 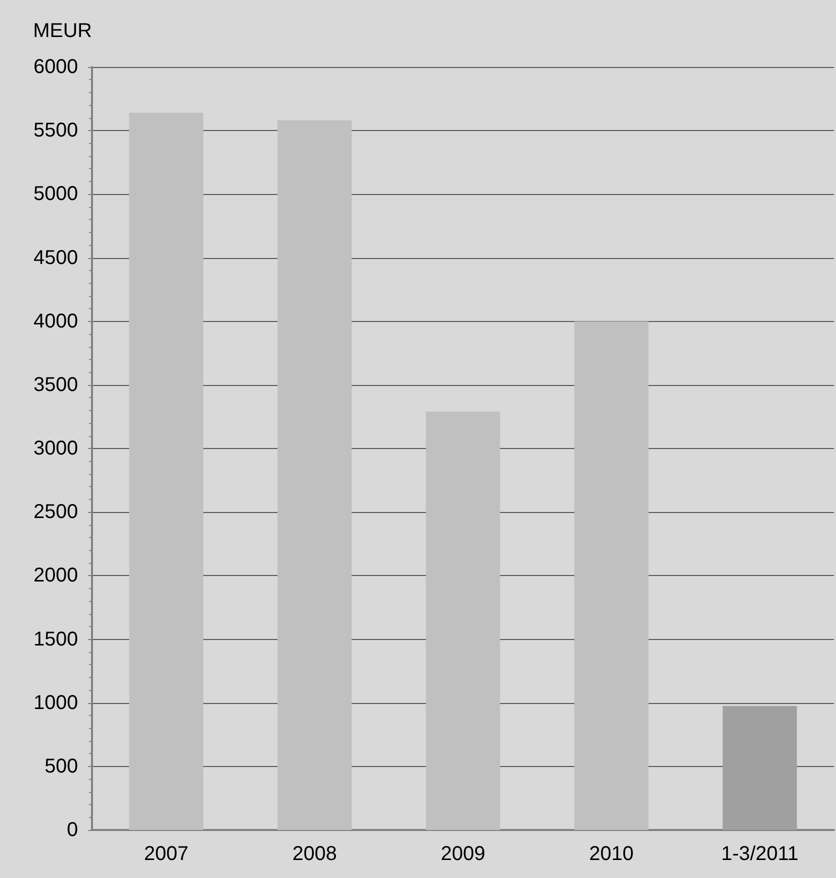 What do you see at coordinates (56, 194) in the screenshot?
I see `y-tick-label: 5000` at bounding box center [56, 194].